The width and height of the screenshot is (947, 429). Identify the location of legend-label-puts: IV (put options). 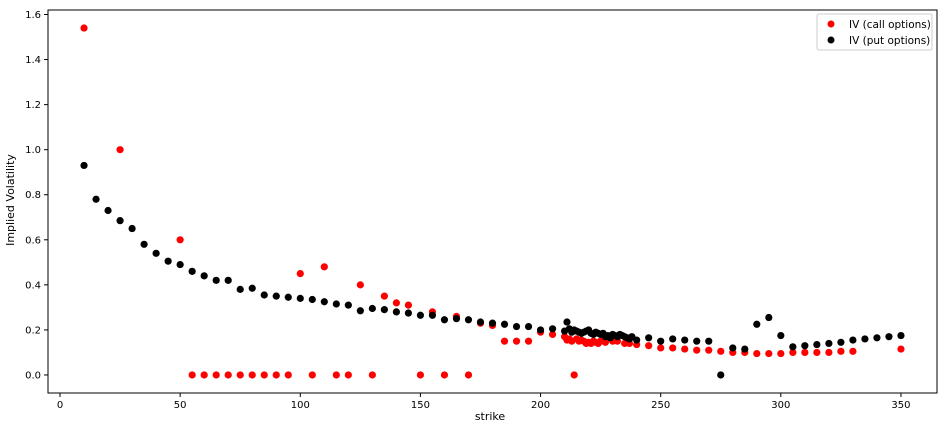
(889, 41).